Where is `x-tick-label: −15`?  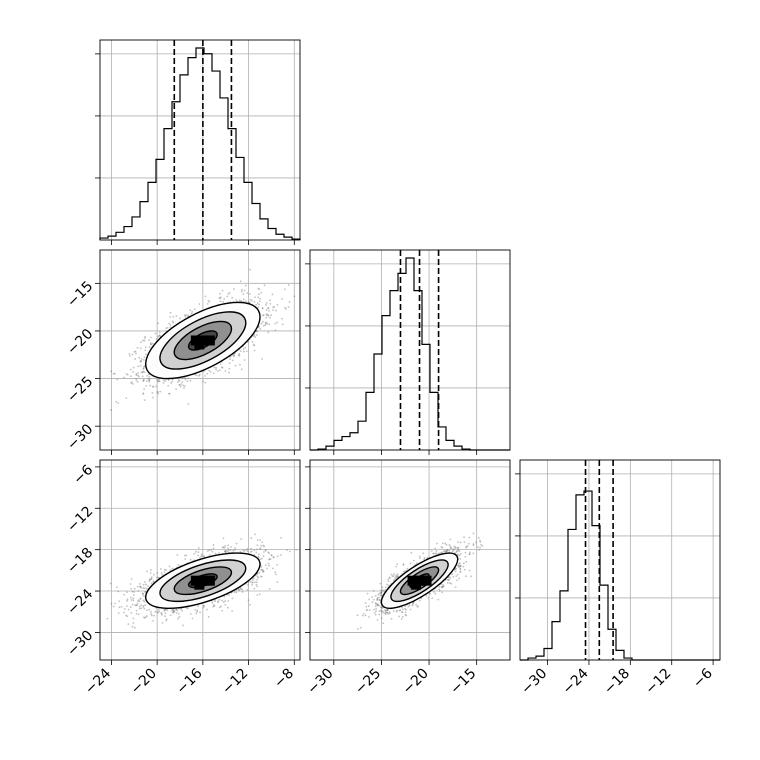
x-tick-label: −15 is located at coordinates (463, 682).